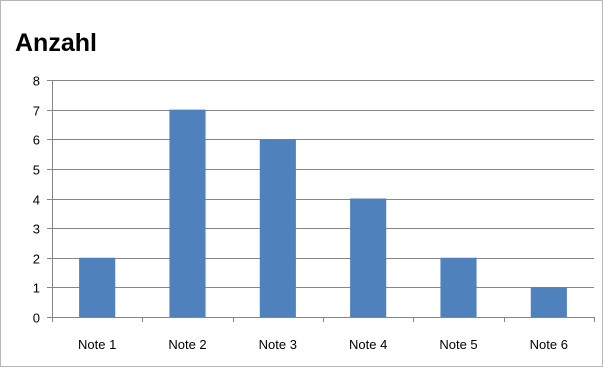  Describe the element at coordinates (36, 288) in the screenshot. I see `y-tick-label: 1` at that location.